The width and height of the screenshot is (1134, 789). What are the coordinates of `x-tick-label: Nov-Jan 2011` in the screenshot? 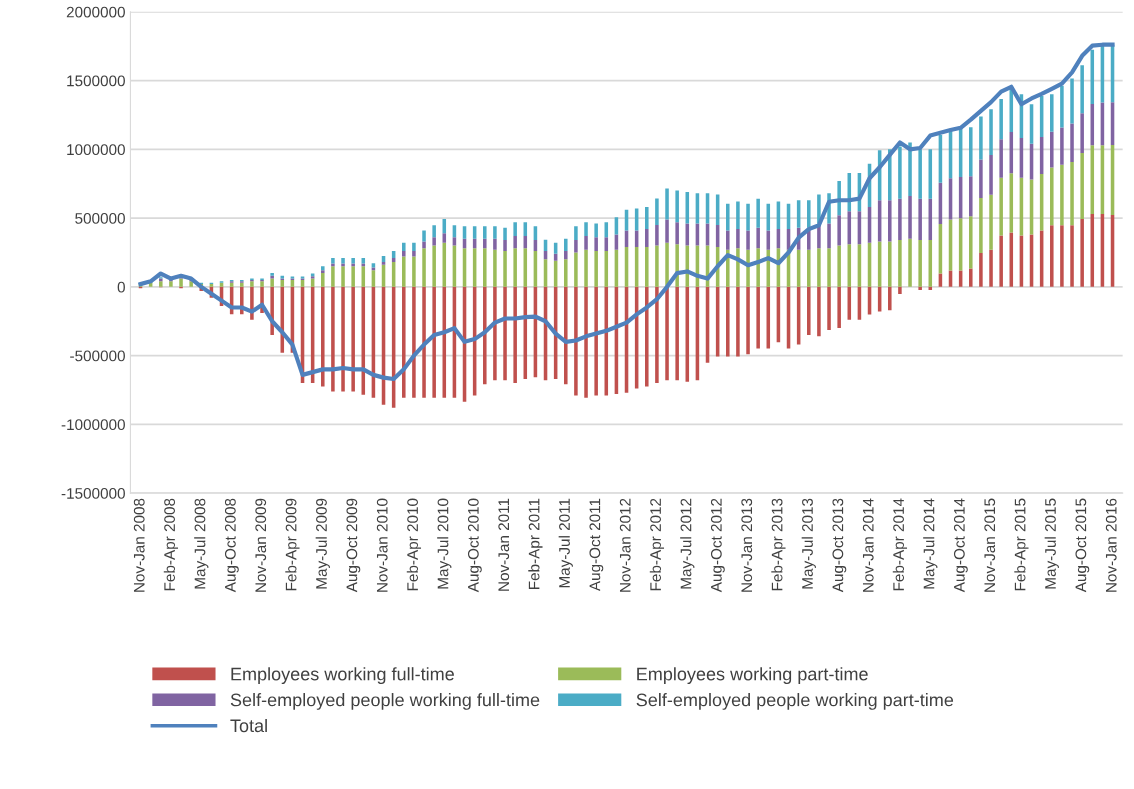 It's located at (504, 544).